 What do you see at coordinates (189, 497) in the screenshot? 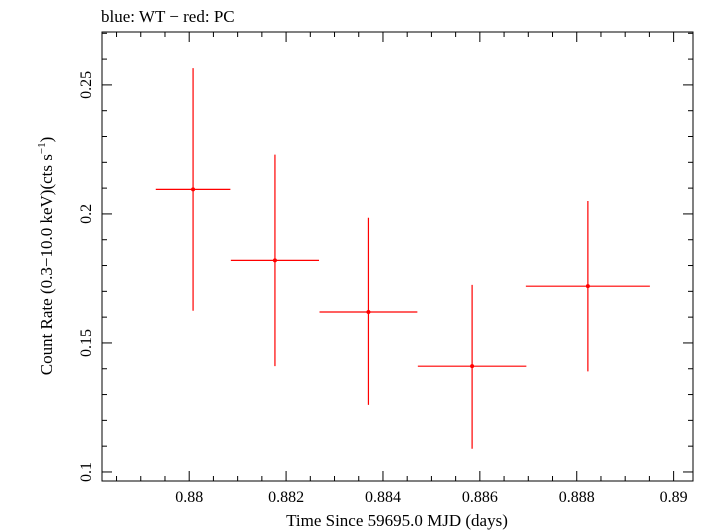
I see `x-tick-label: 0.88` at bounding box center [189, 497].